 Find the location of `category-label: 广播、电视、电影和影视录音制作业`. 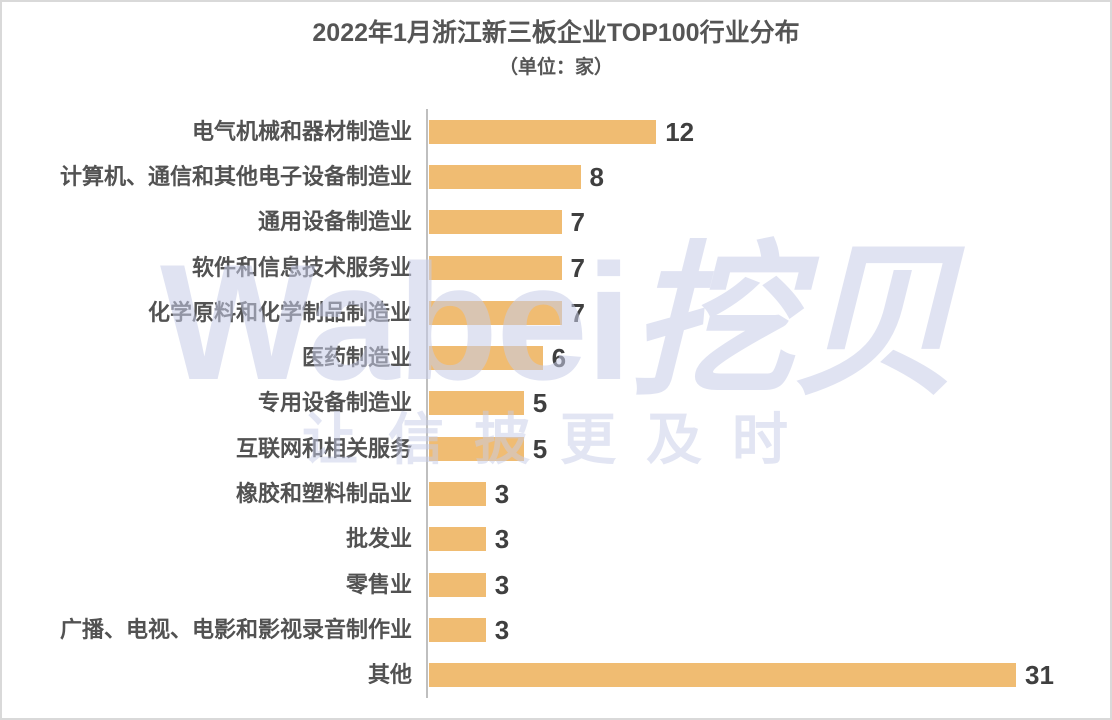

category-label: 广播、电视、电影和影视录音制作业 is located at coordinates (235, 629).